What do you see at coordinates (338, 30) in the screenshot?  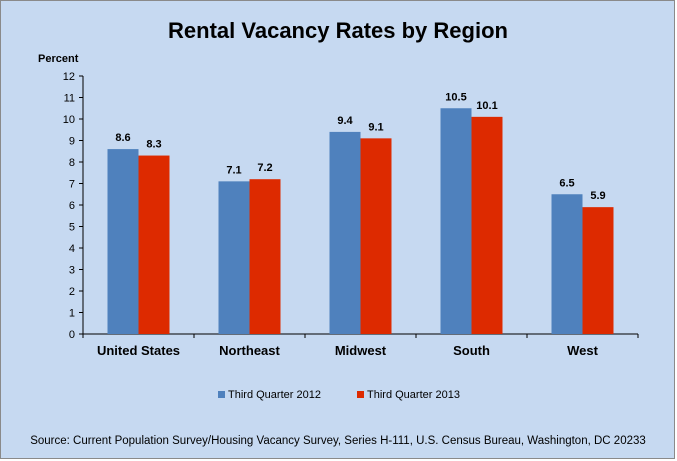 I see `chart-title: Rental Vacancy Rates by Region` at bounding box center [338, 30].